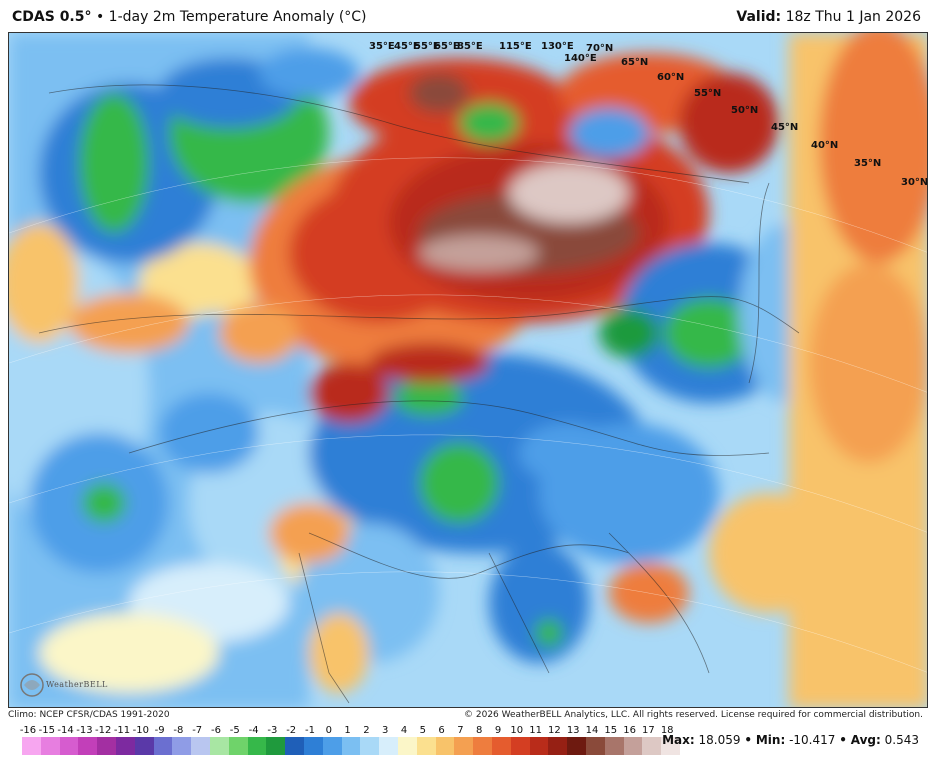 Image resolution: width=935 pixels, height=768 pixels. I want to click on colorbar-label: 0, so click(328, 730).